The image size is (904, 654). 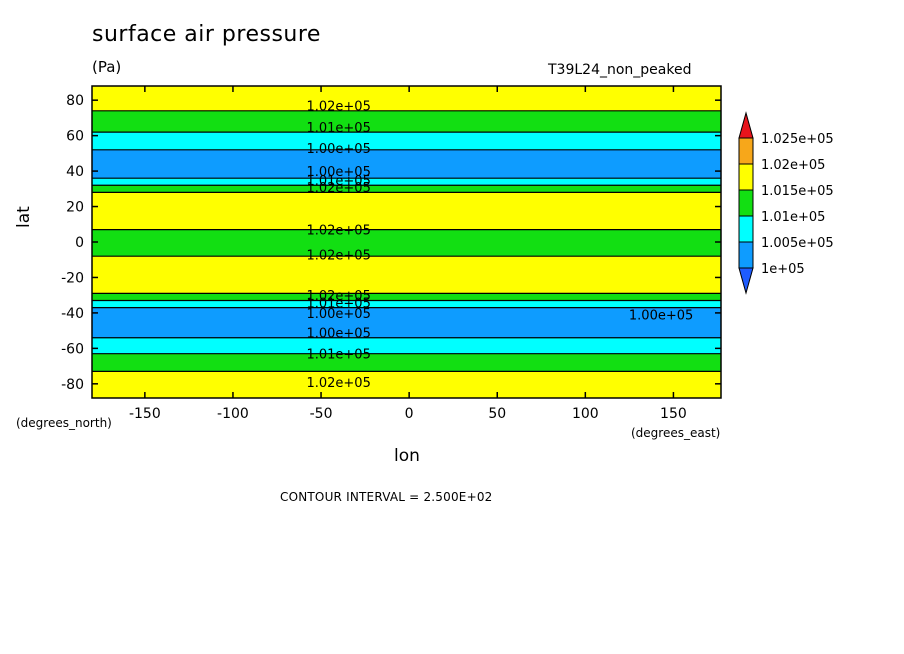 I want to click on x-tick-label: 100, so click(x=585, y=414).